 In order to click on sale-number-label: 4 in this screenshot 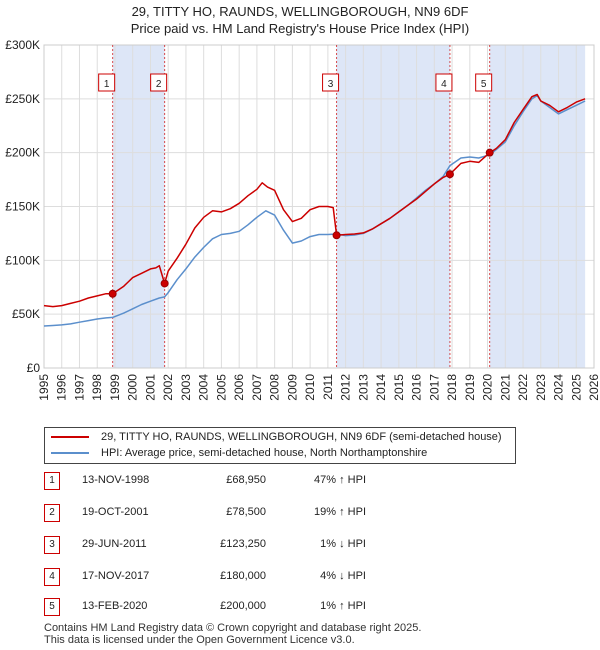, I will do `click(444, 84)`.